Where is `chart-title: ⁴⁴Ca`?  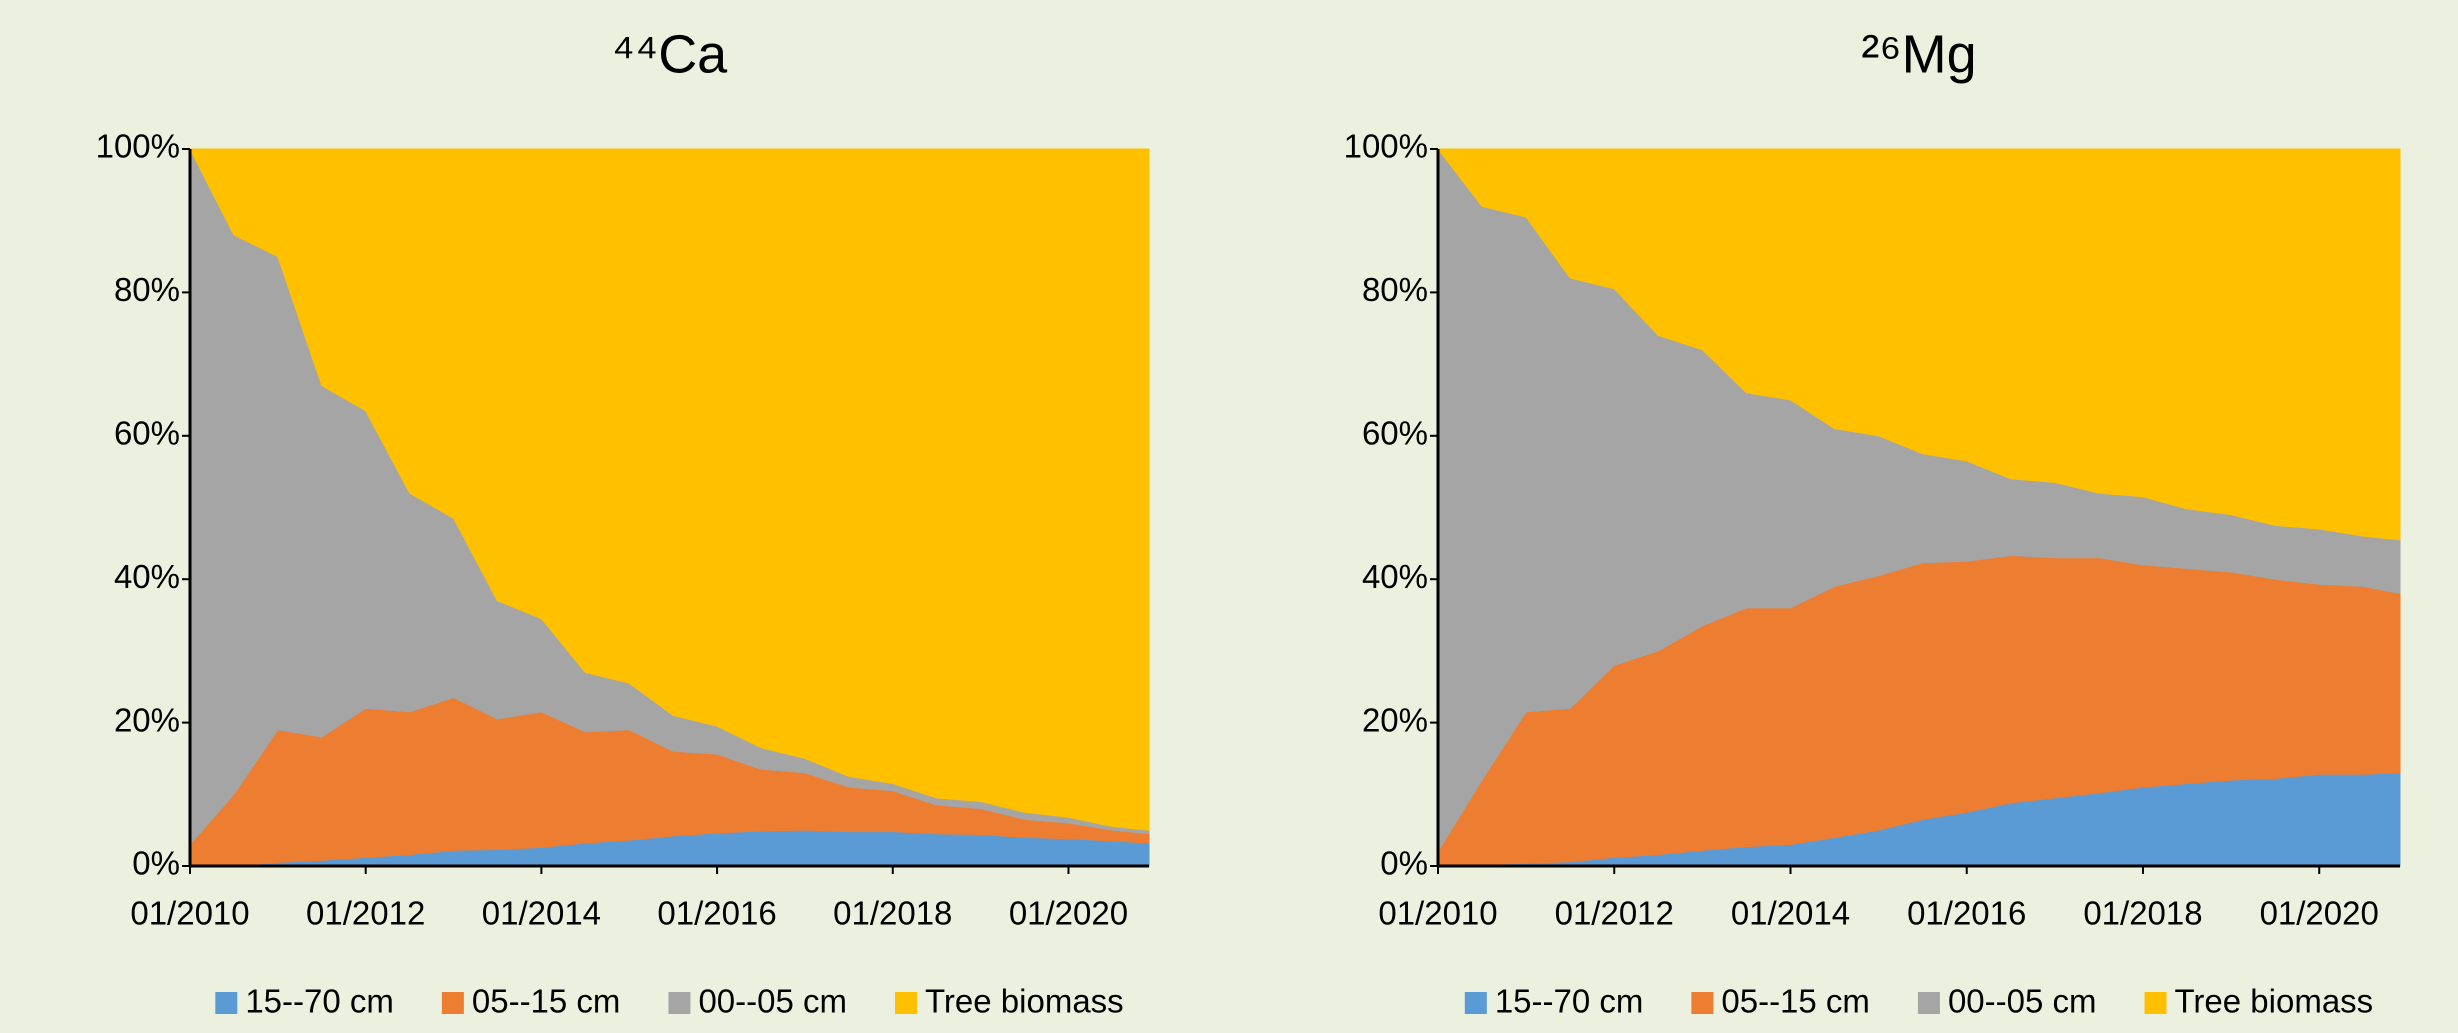 chart-title: ⁴⁴Ca is located at coordinates (670, 54).